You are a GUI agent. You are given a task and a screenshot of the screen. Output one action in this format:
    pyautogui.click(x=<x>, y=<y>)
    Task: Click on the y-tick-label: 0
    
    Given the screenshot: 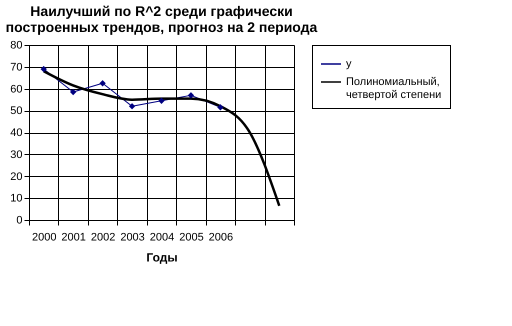 What is the action you would take?
    pyautogui.click(x=19, y=220)
    